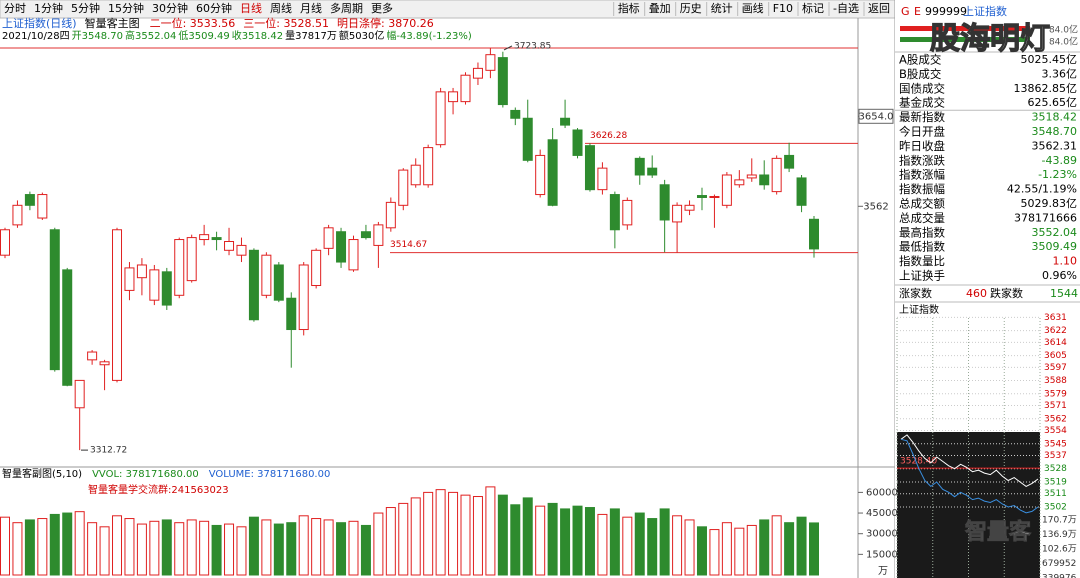  Describe the element at coordinates (1006, 293) in the screenshot. I see `breadth-label: 跌家数` at that location.